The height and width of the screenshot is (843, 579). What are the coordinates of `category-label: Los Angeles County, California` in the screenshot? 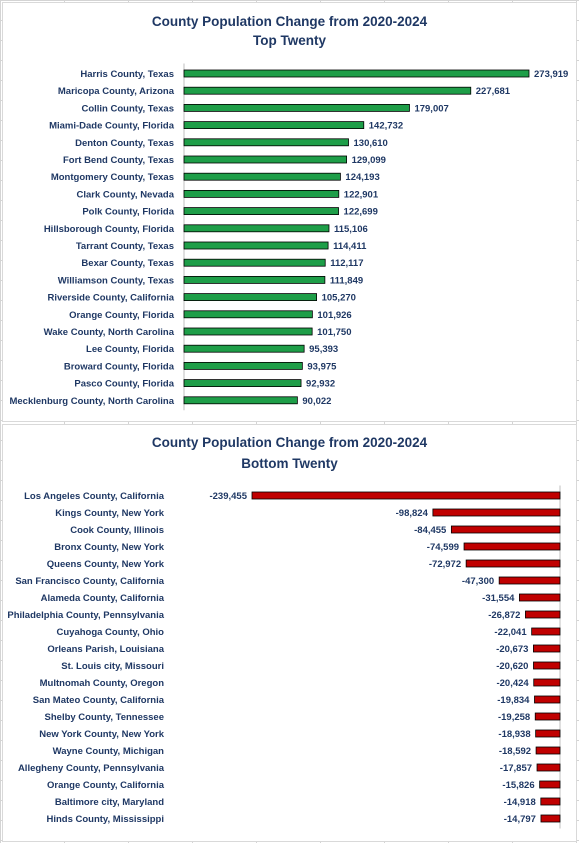 It's located at (94, 496).